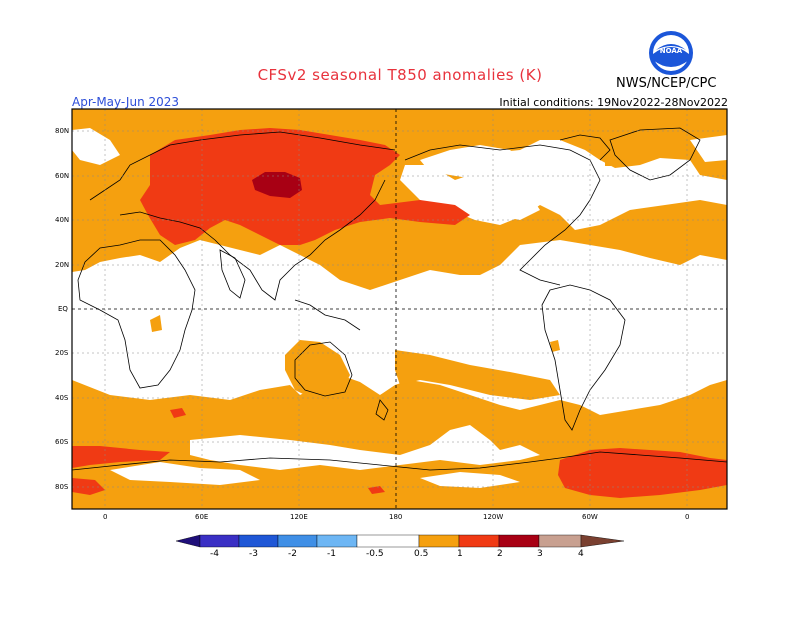 The height and width of the screenshot is (618, 800). Describe the element at coordinates (590, 517) in the screenshot. I see `lon-label: 60W` at that location.